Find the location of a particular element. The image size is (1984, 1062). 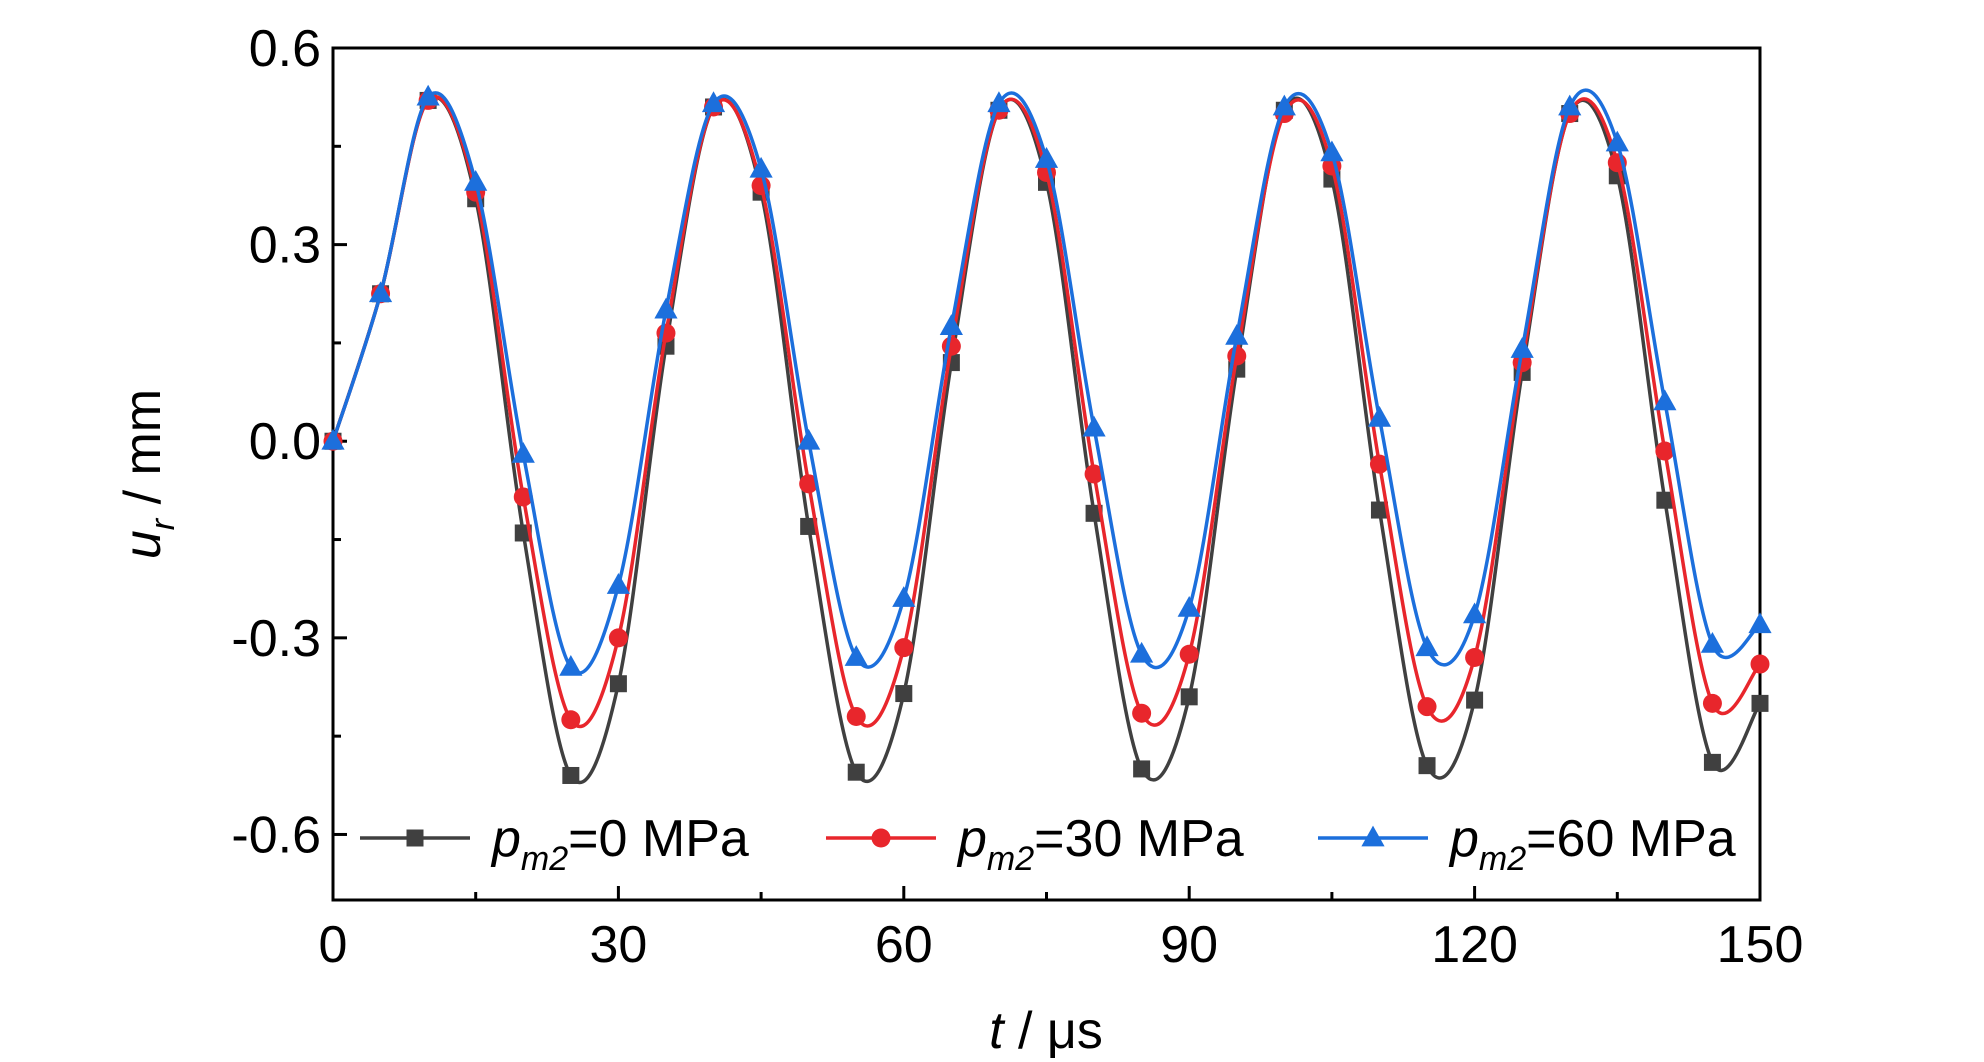

legend-label: pm2=0 MPa is located at coordinates (619, 844).